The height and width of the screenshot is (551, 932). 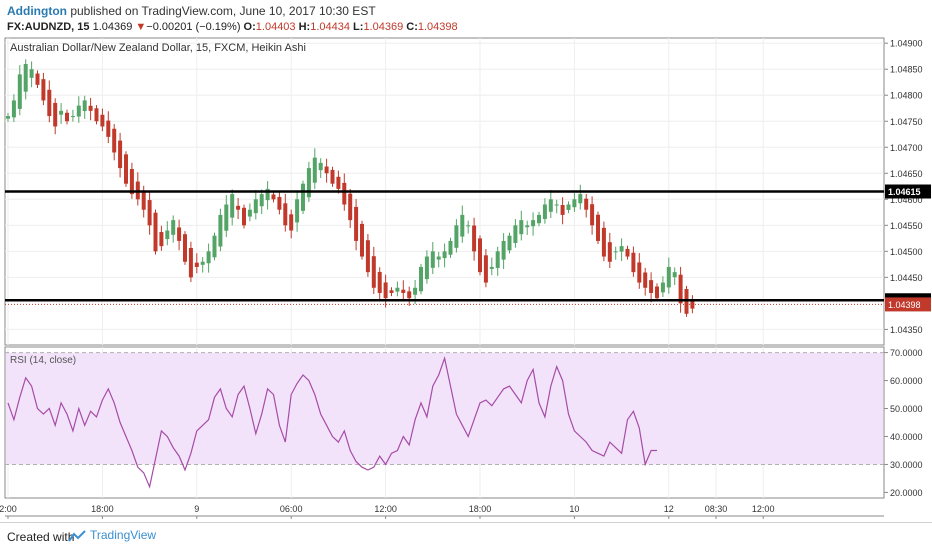 I want to click on price-tick-label: 1.04650, so click(x=906, y=174).